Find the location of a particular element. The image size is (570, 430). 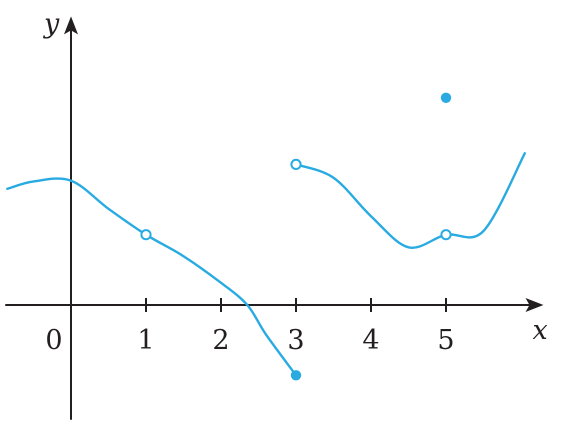

x-axis-arrow is located at coordinates (534, 305).